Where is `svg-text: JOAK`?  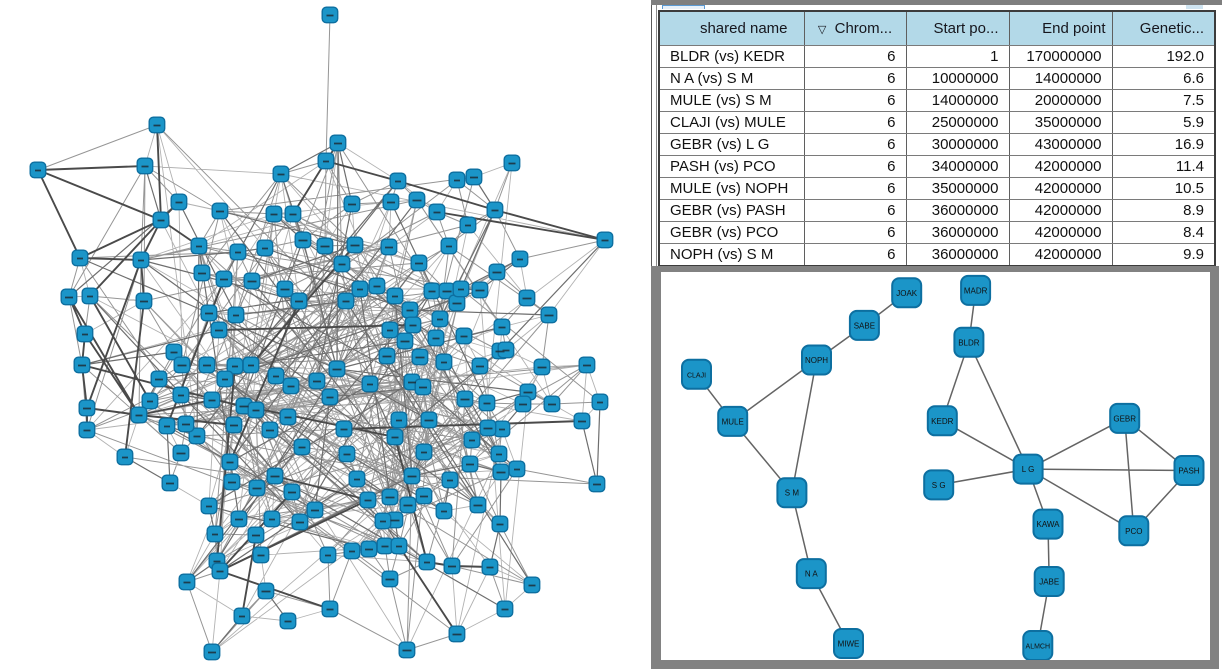
svg-text: JOAK is located at coordinates (907, 293).